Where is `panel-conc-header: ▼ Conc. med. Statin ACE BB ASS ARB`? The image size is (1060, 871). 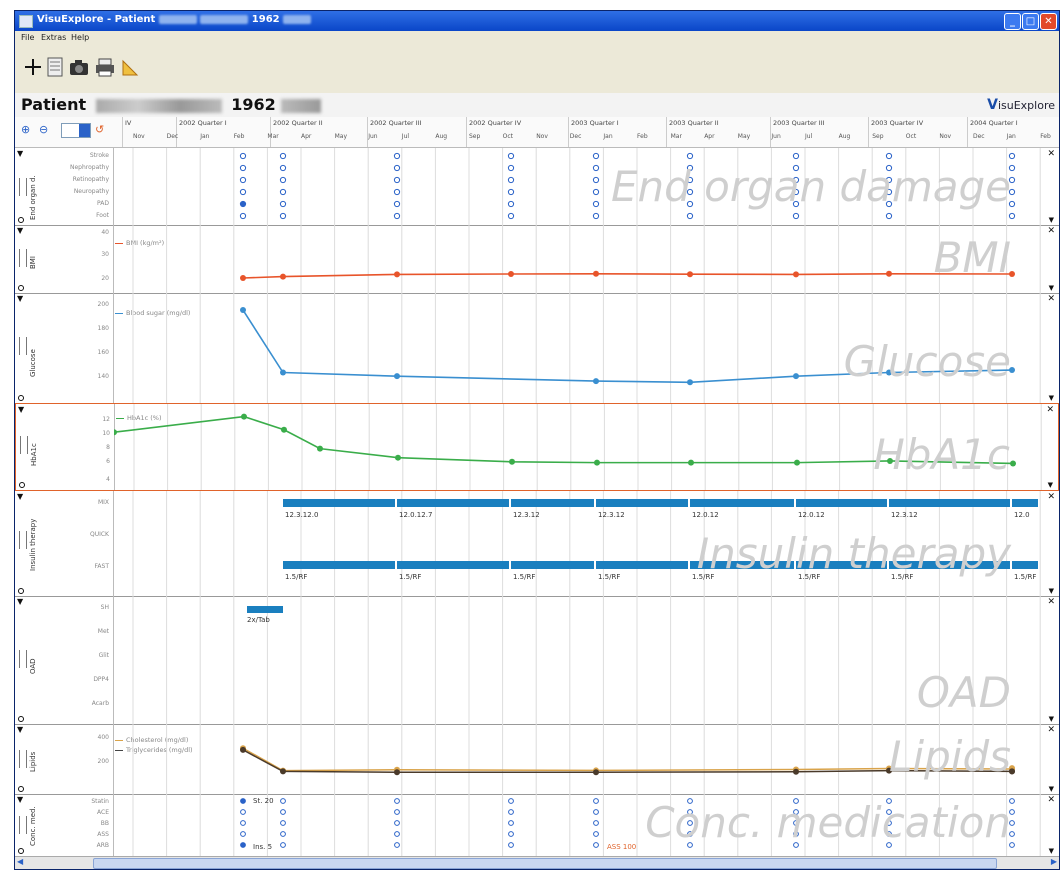 panel-conc-header: ▼ Conc. med. Statin ACE BB ASS ARB is located at coordinates (64, 825).